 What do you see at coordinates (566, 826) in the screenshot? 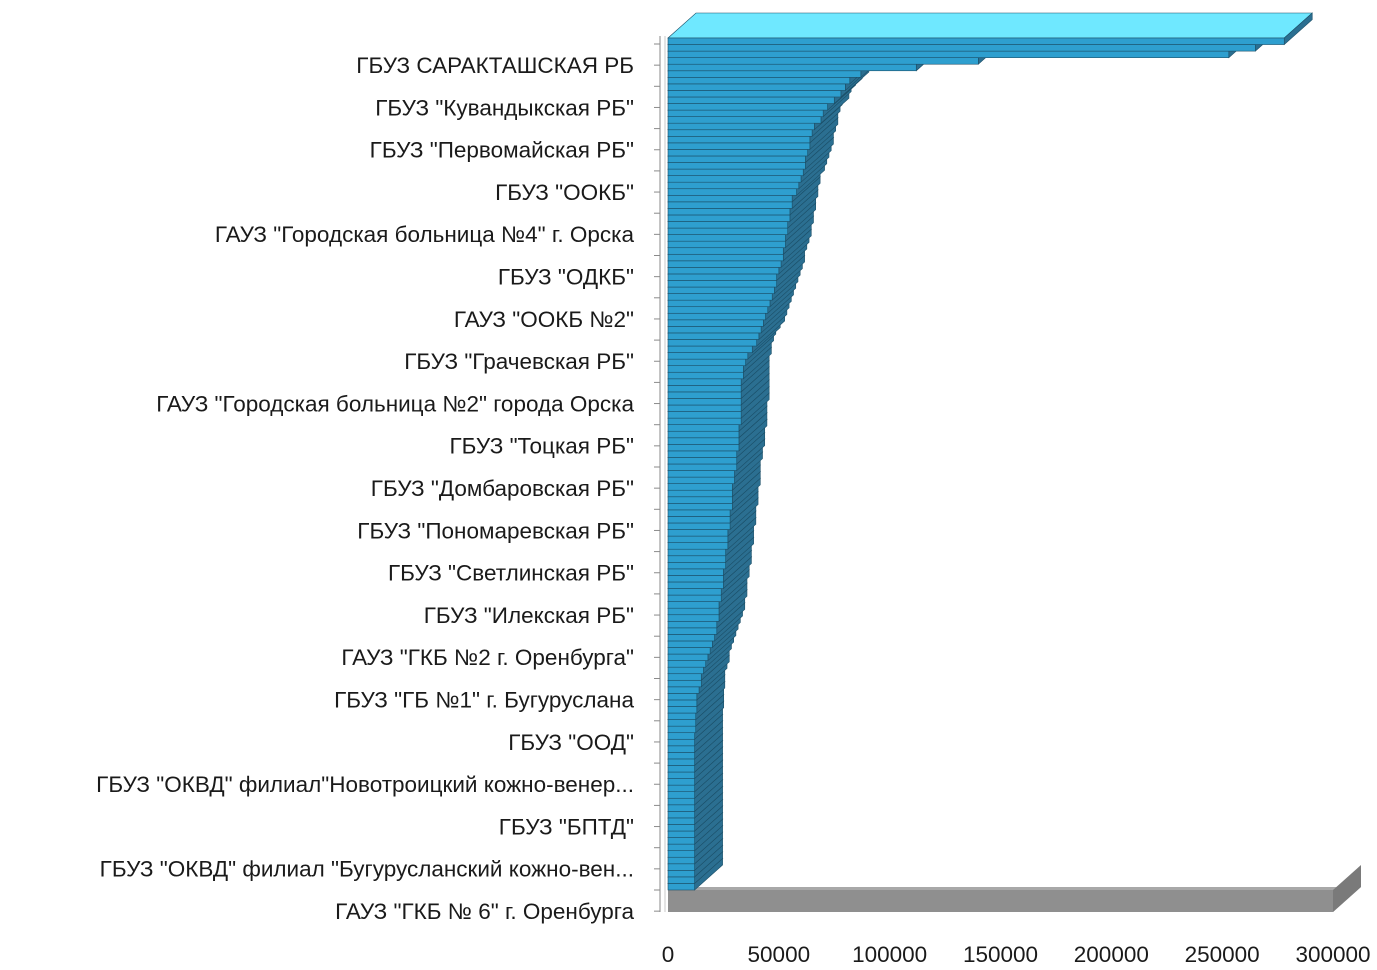
I see `category-label: ГБУЗ "БПТД"` at bounding box center [566, 826].